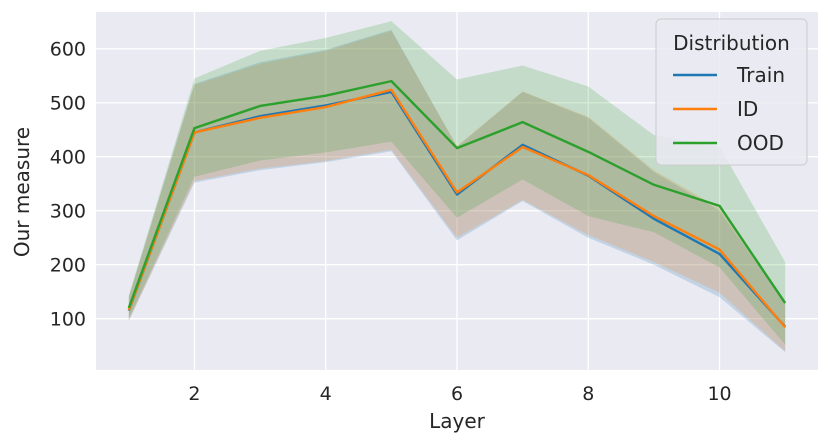  Describe the element at coordinates (747, 109) in the screenshot. I see `legend-label-id: ID` at that location.